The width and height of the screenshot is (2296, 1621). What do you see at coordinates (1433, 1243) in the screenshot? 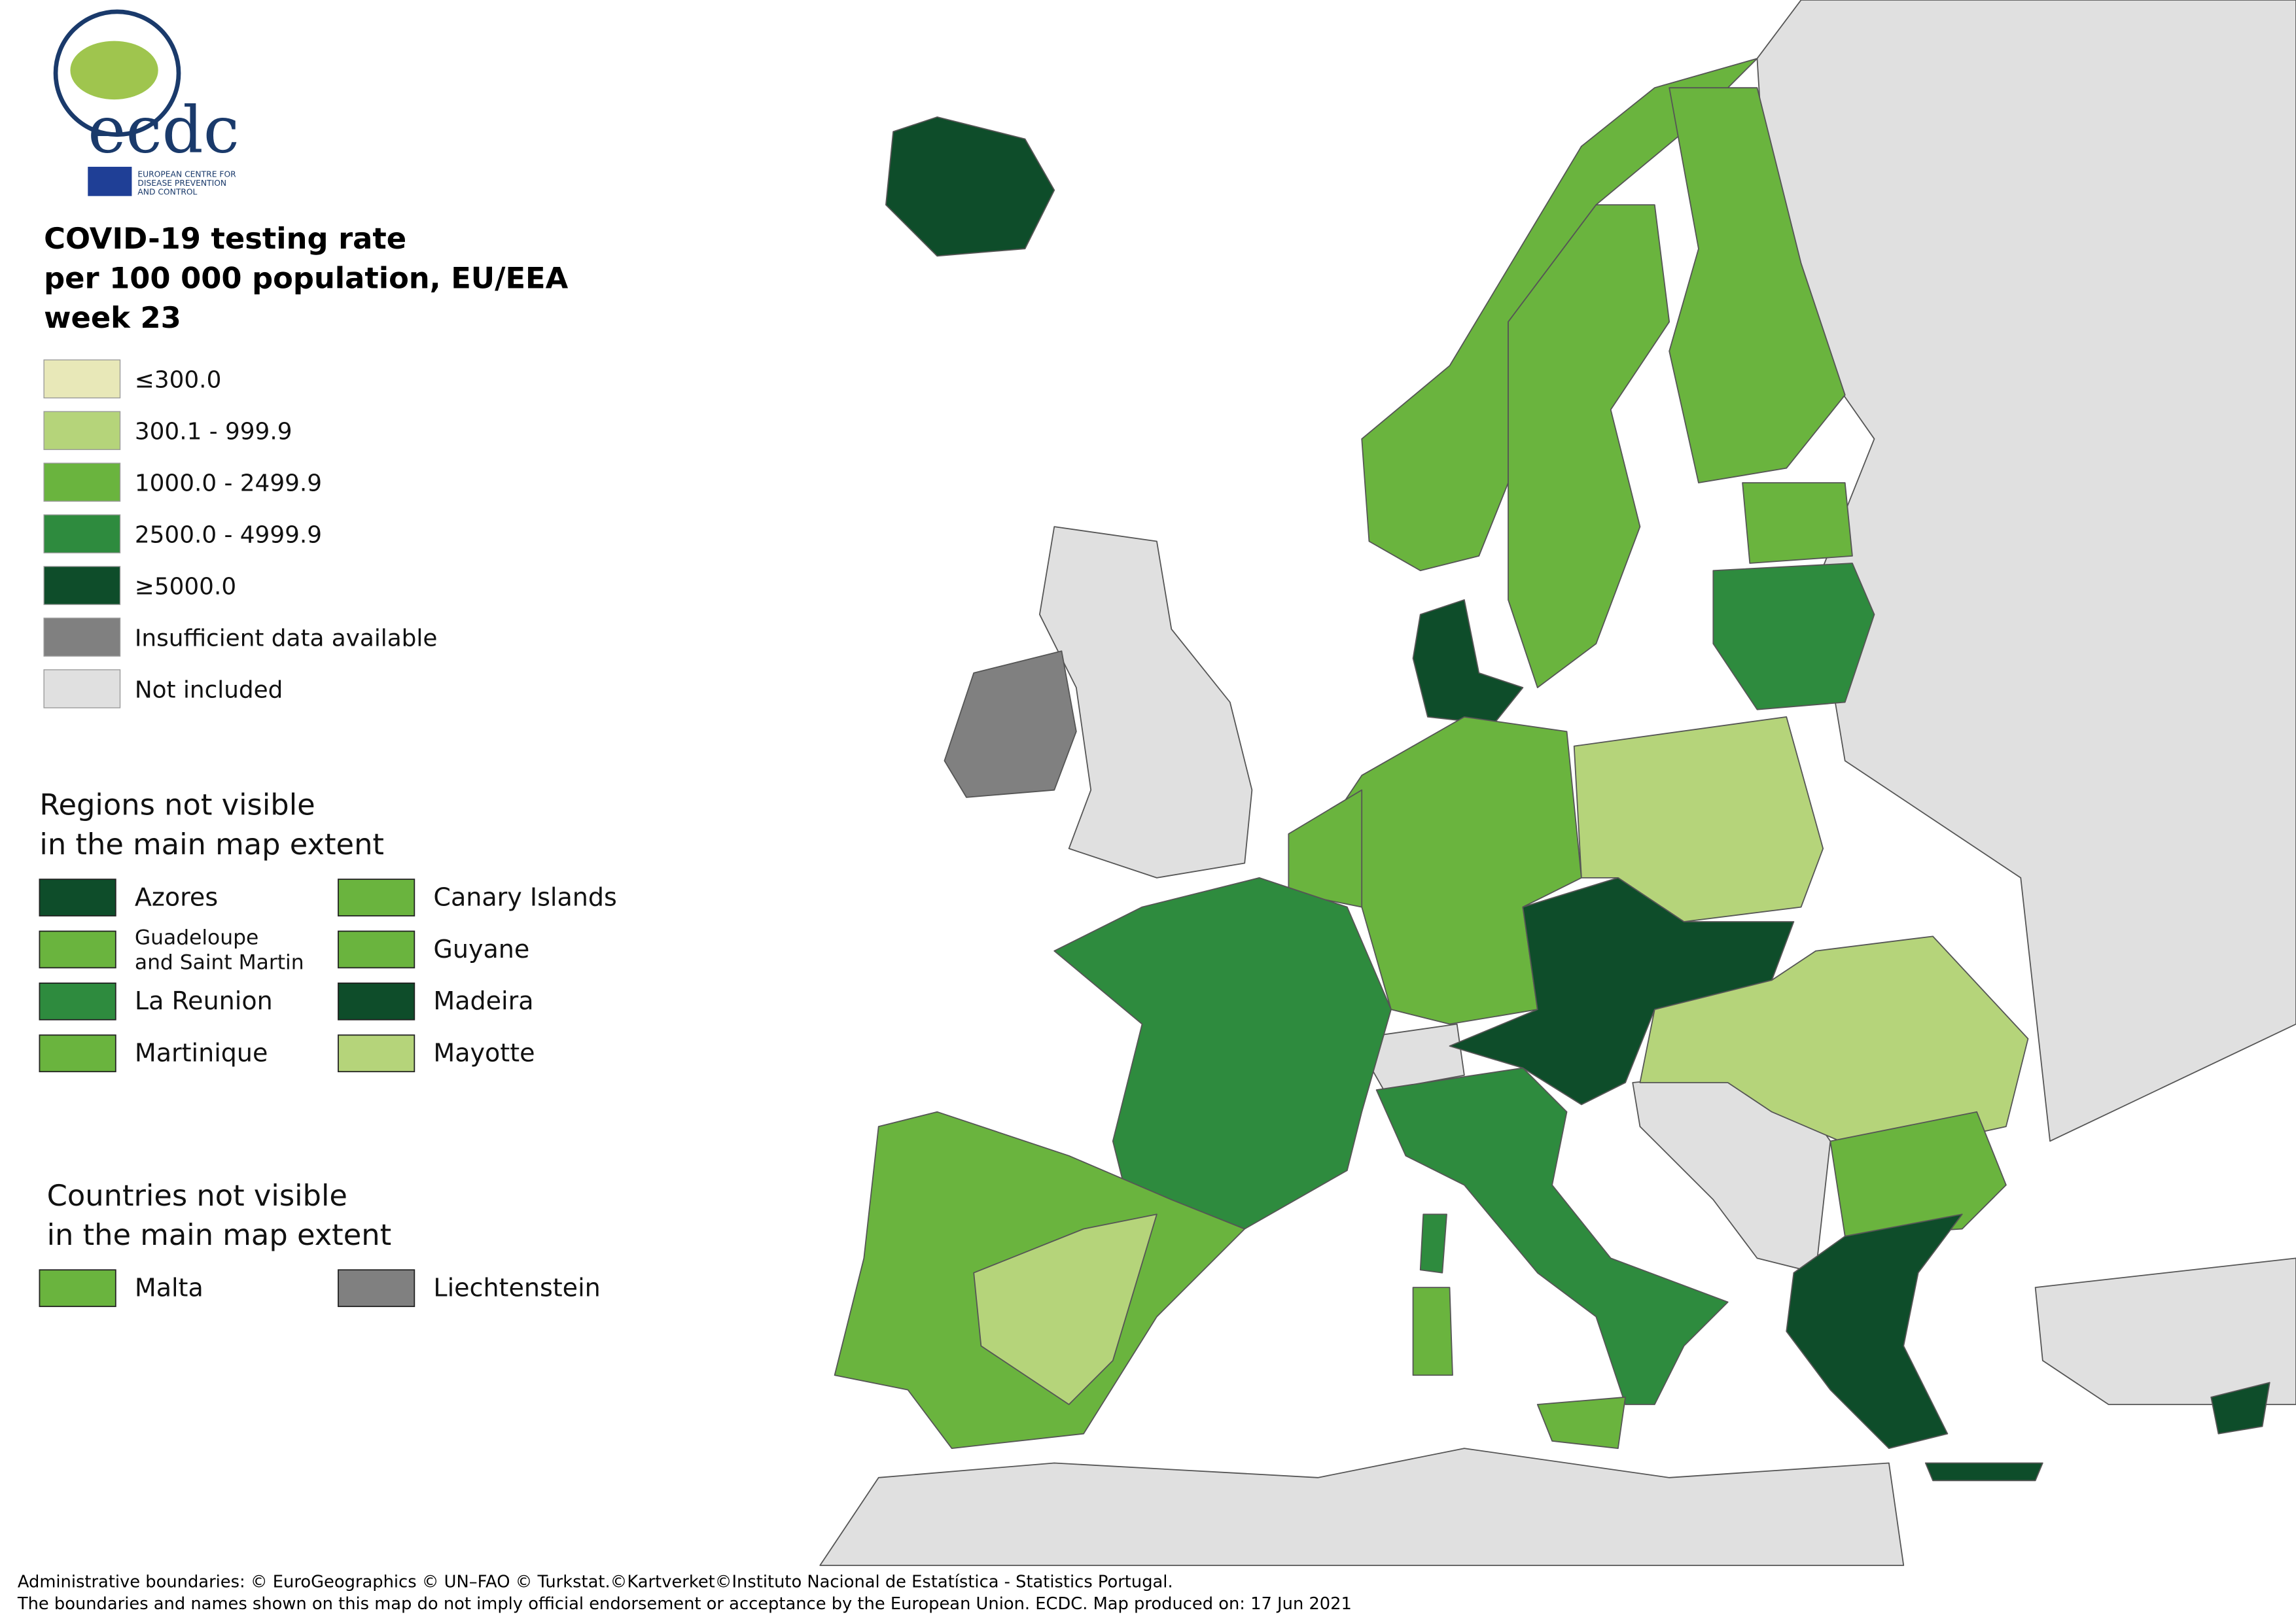
I see `corsica` at bounding box center [1433, 1243].